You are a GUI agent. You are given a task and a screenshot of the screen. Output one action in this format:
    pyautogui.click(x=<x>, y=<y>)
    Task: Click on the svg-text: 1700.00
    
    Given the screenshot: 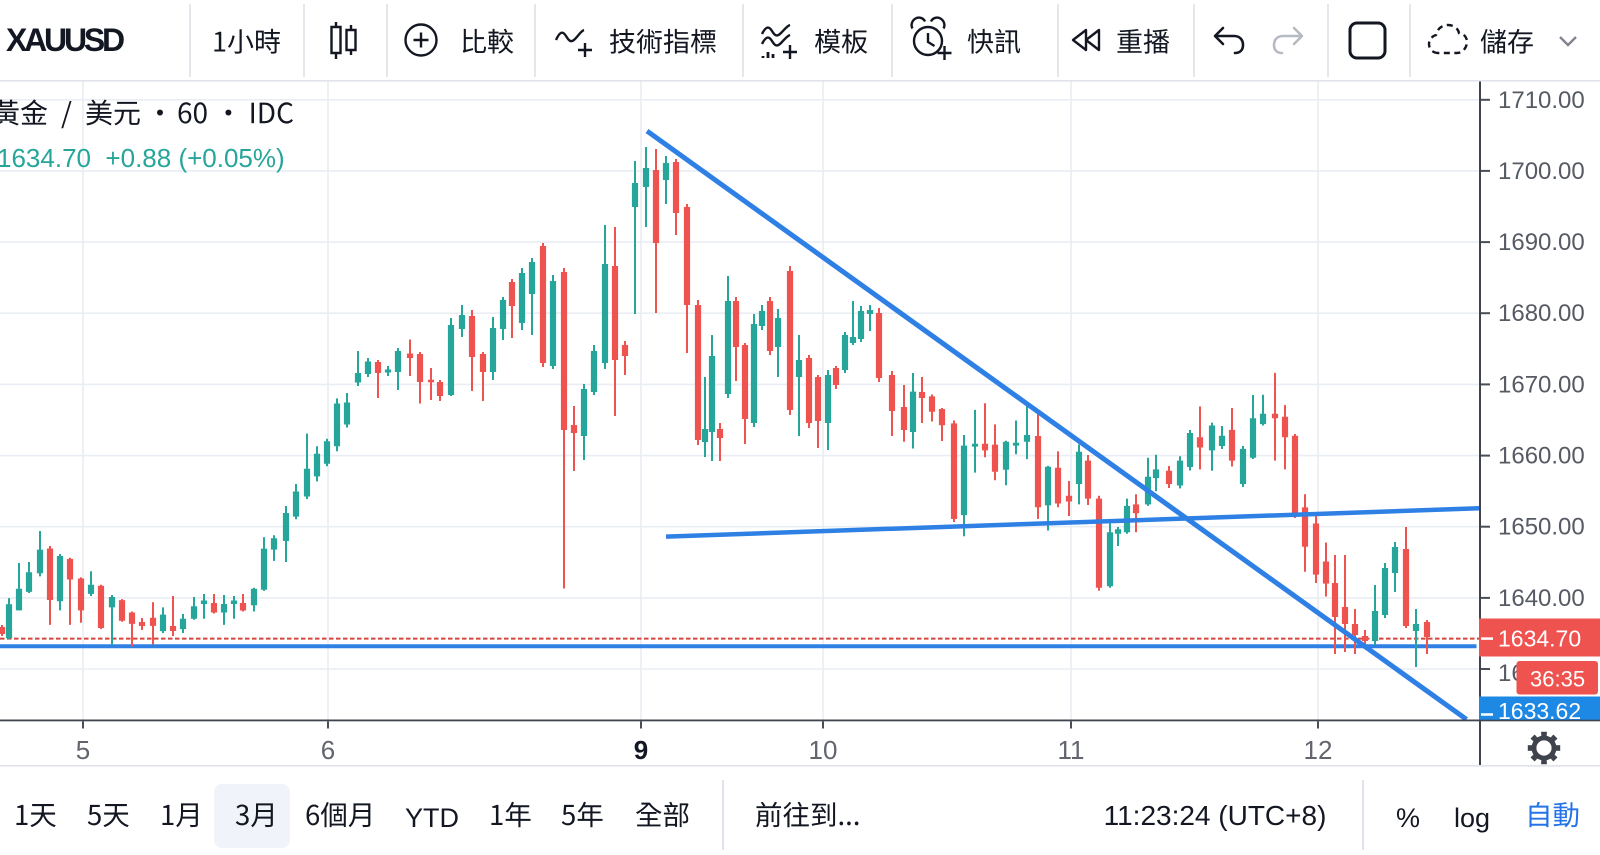 What is the action you would take?
    pyautogui.click(x=1541, y=171)
    